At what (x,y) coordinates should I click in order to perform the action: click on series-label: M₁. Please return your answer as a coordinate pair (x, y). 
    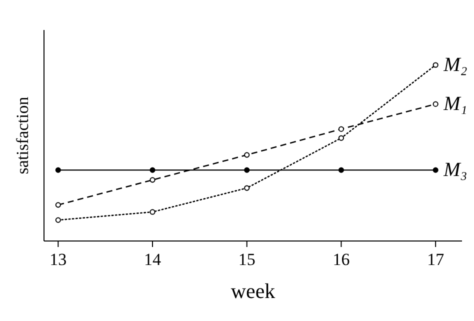
    Looking at the image, I should click on (455, 104).